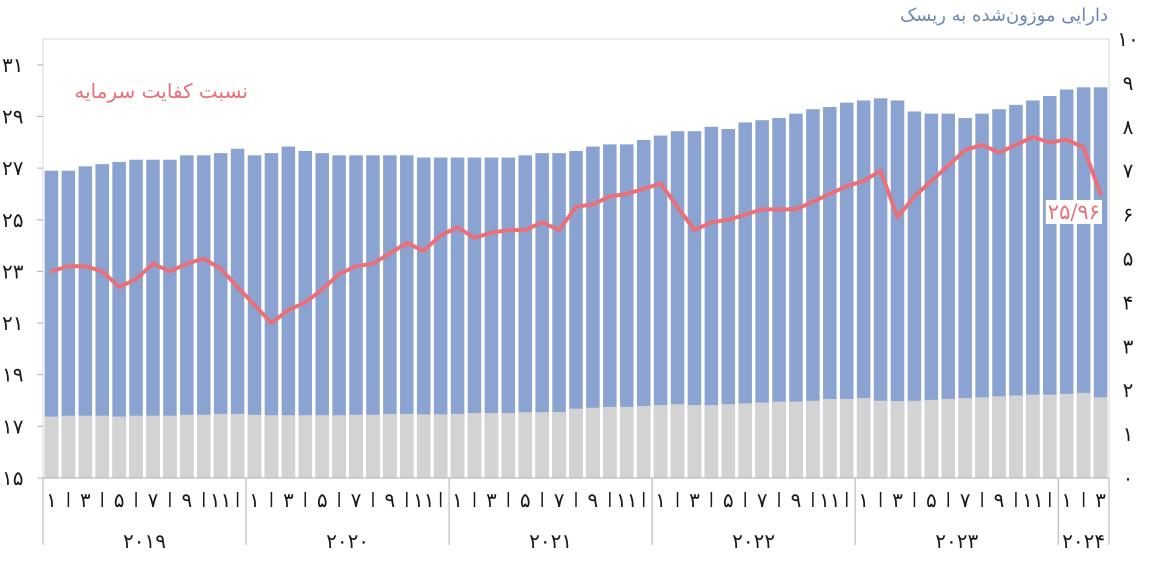 Image resolution: width=1149 pixels, height=574 pixels. Describe the element at coordinates (13, 271) in the screenshot. I see `left-tick-label: ۲۳` at that location.